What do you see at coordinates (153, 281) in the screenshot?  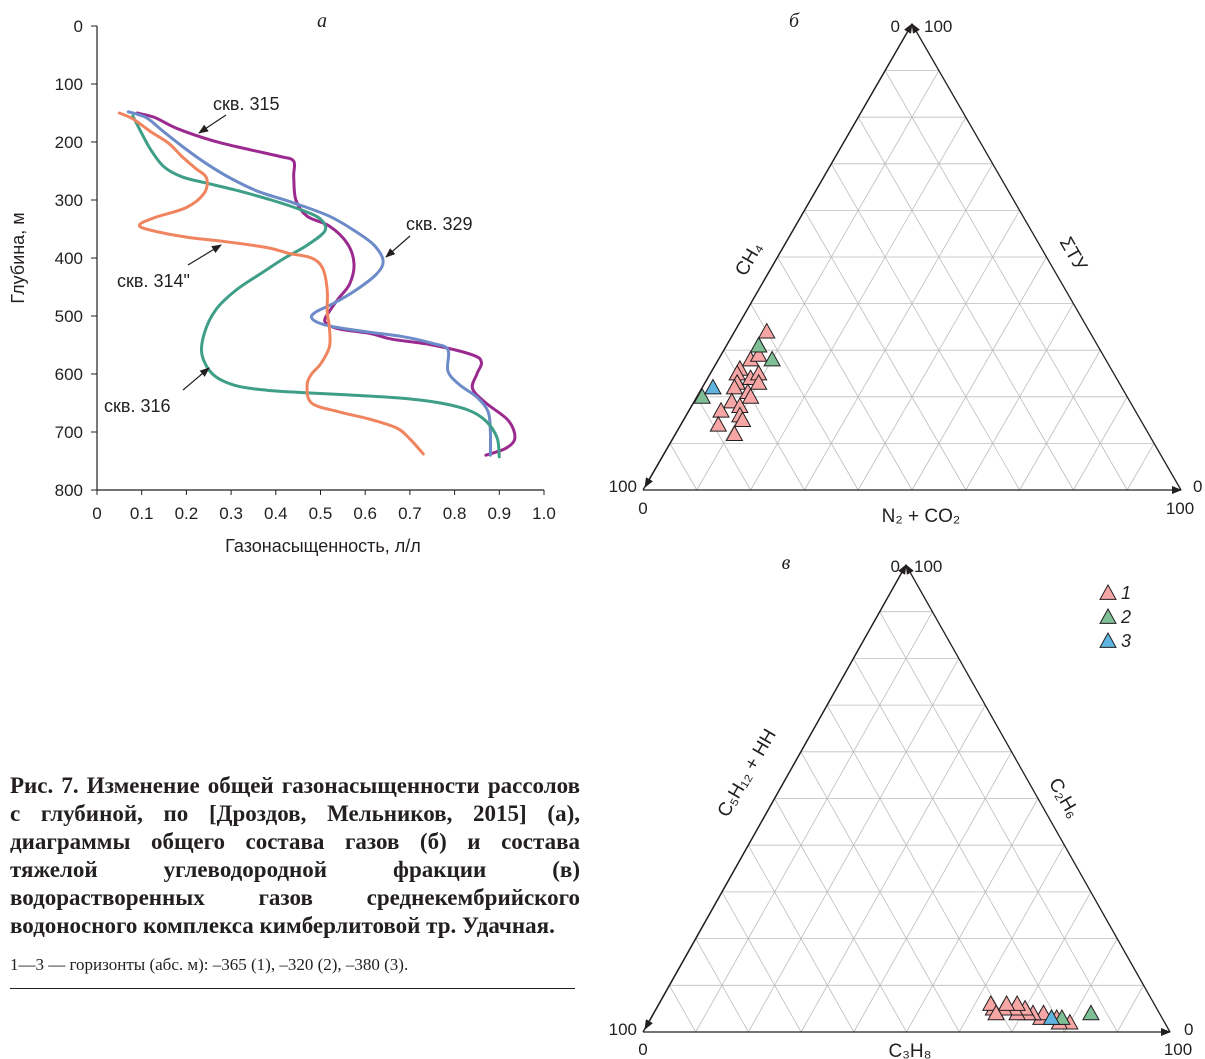 I see `annotation-label: скв. 314"` at bounding box center [153, 281].